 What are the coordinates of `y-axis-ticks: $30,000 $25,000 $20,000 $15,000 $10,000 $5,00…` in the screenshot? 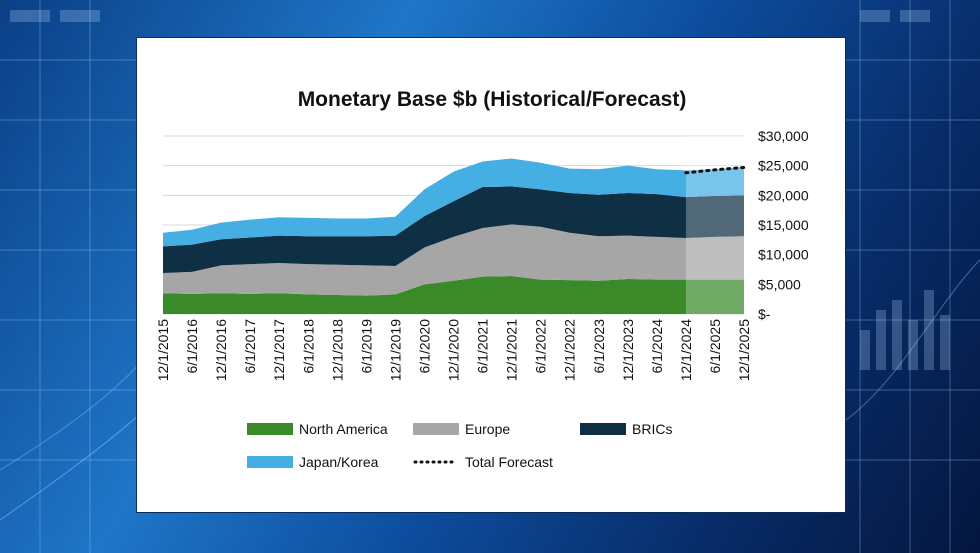 It's located at (783, 225).